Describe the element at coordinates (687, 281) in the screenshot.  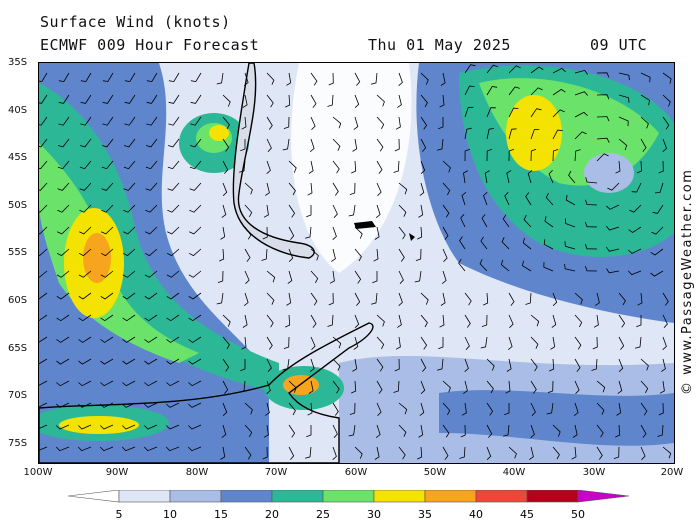
I see `credit-watermark: © www.PassageWeather.com` at that location.